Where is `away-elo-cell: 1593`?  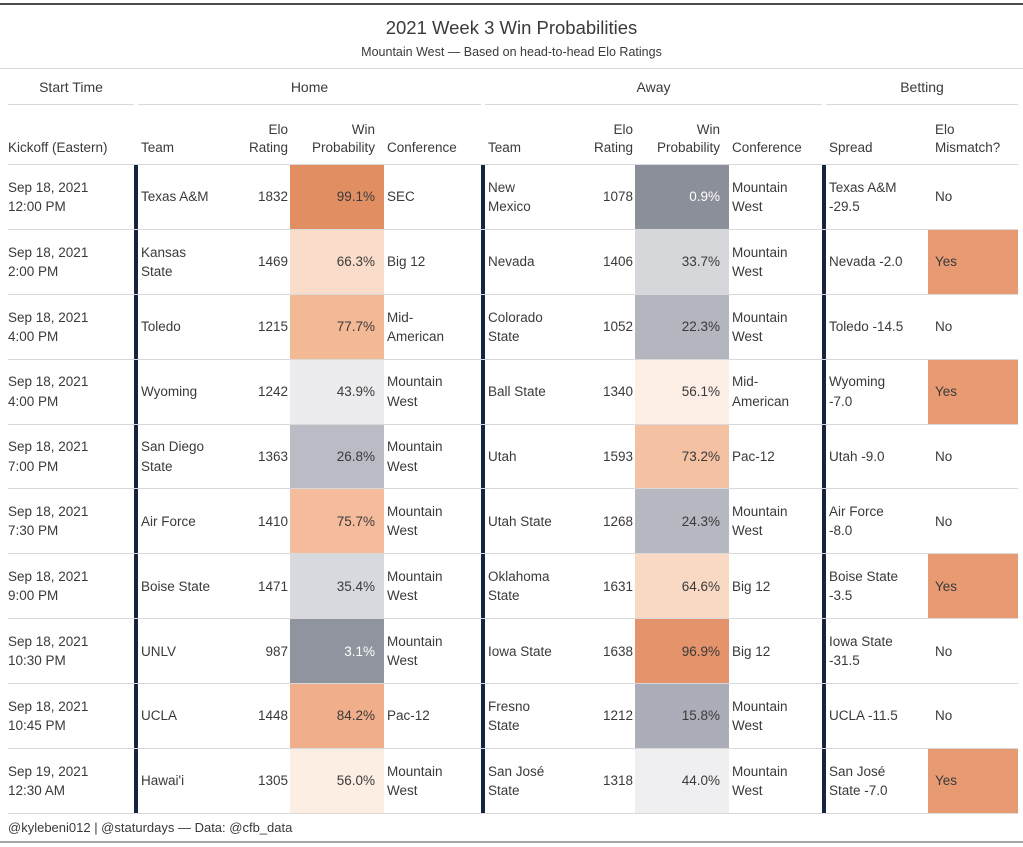
away-elo-cell: 1593 is located at coordinates (617, 456).